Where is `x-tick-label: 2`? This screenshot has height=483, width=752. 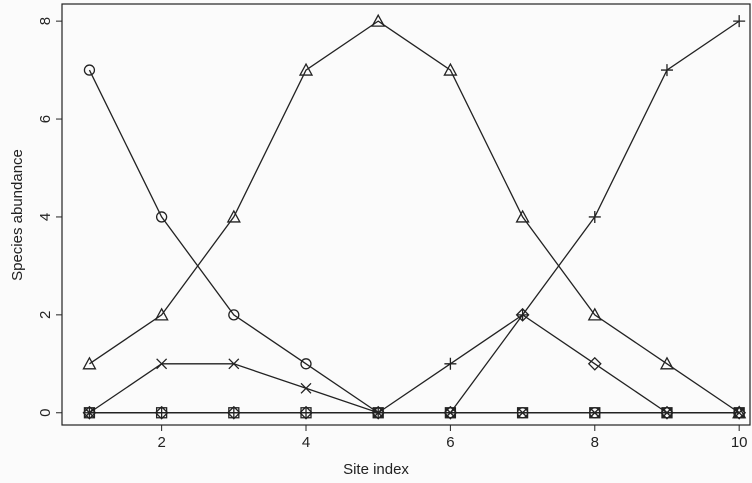 x-tick-label: 2 is located at coordinates (161, 442).